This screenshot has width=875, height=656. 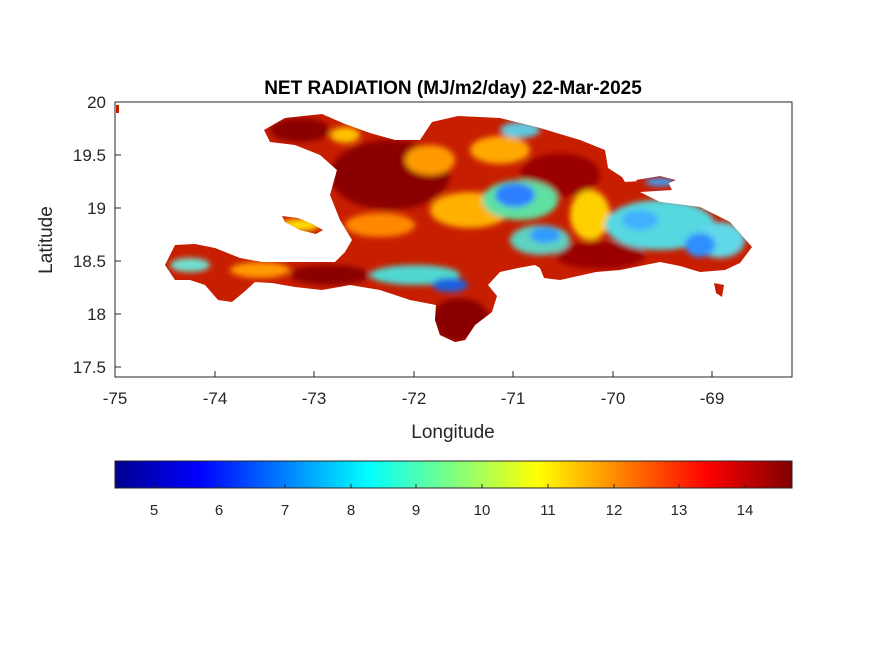 I want to click on x-tick-label: -73, so click(x=314, y=398).